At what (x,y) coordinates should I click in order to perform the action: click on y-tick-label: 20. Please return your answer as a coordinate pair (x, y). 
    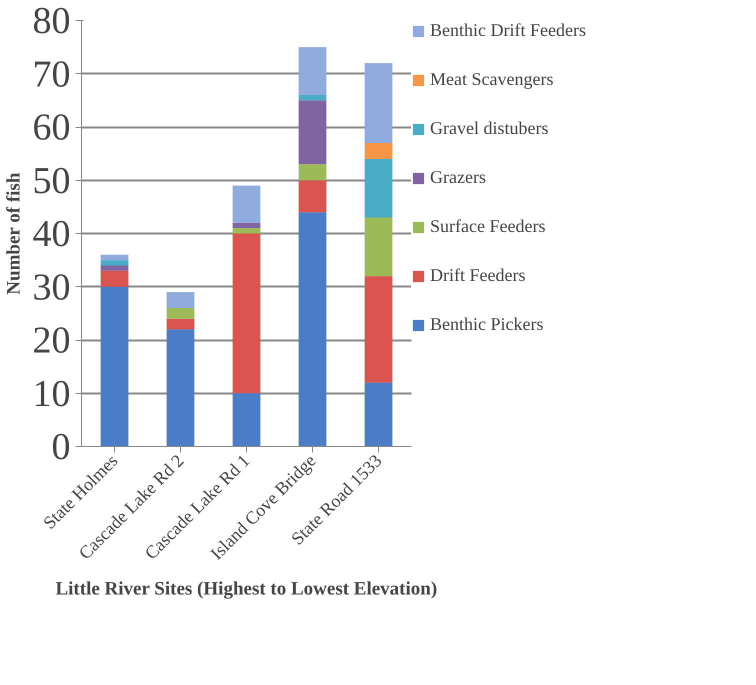
    Looking at the image, I should click on (51, 341).